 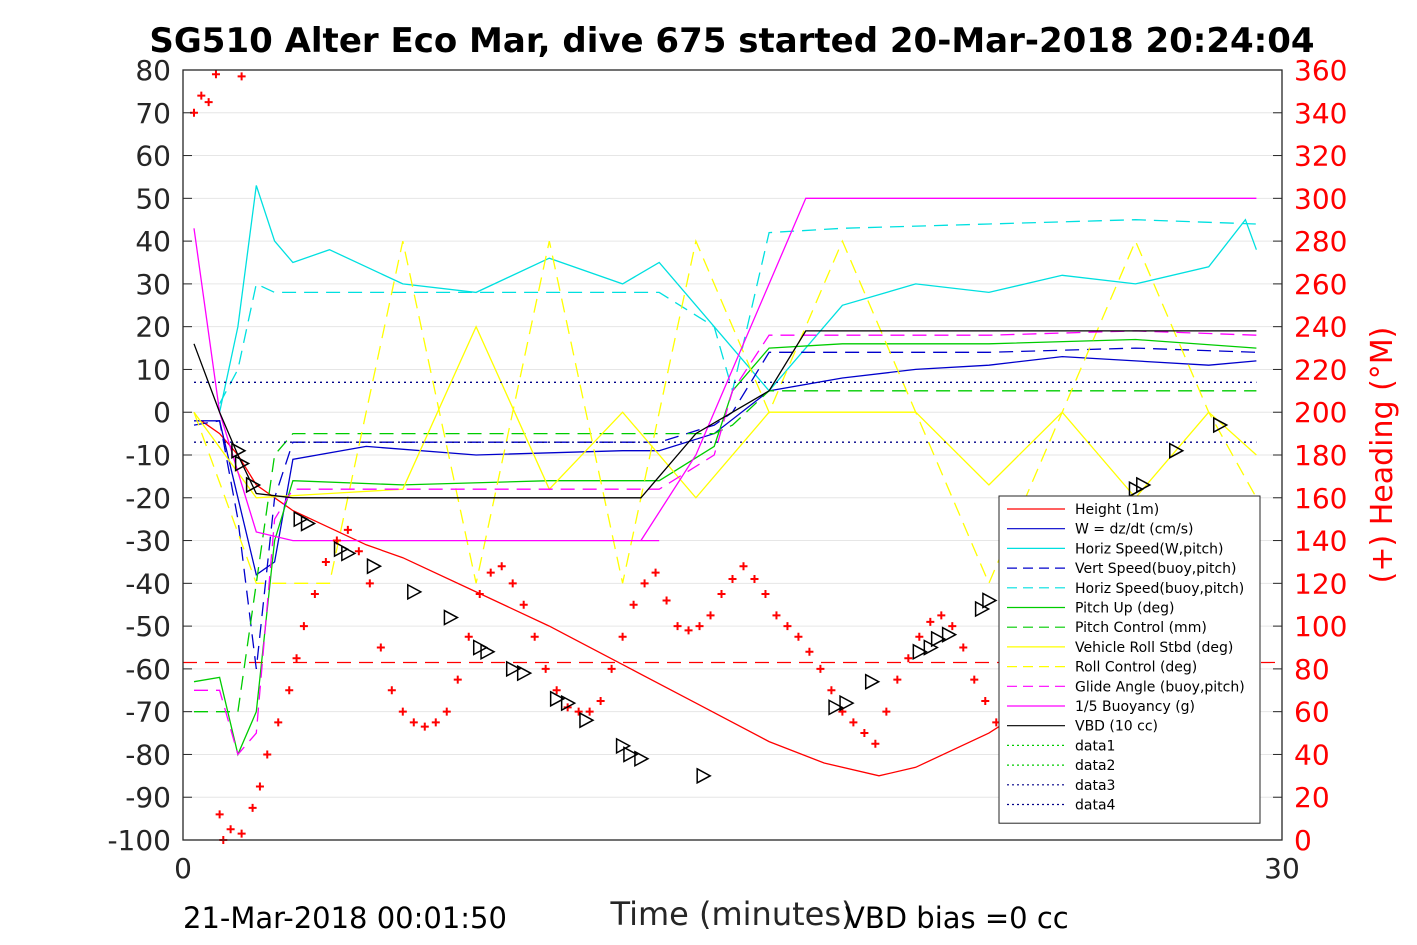 What do you see at coordinates (153, 70) in the screenshot?
I see `left-tick-label: 80` at bounding box center [153, 70].